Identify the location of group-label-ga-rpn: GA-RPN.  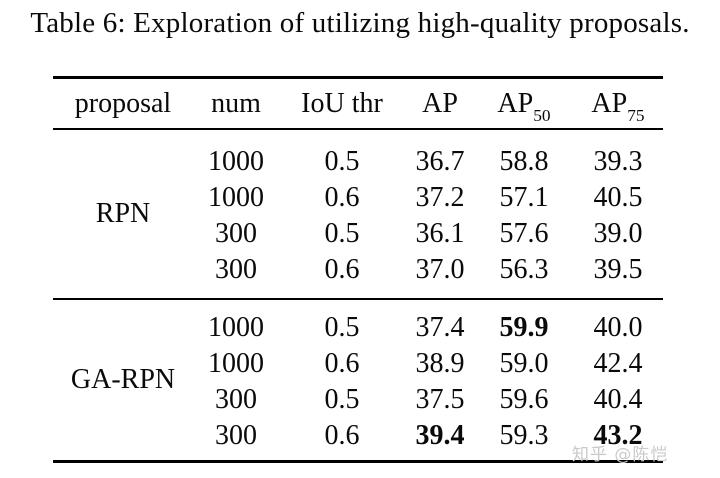
(123, 379).